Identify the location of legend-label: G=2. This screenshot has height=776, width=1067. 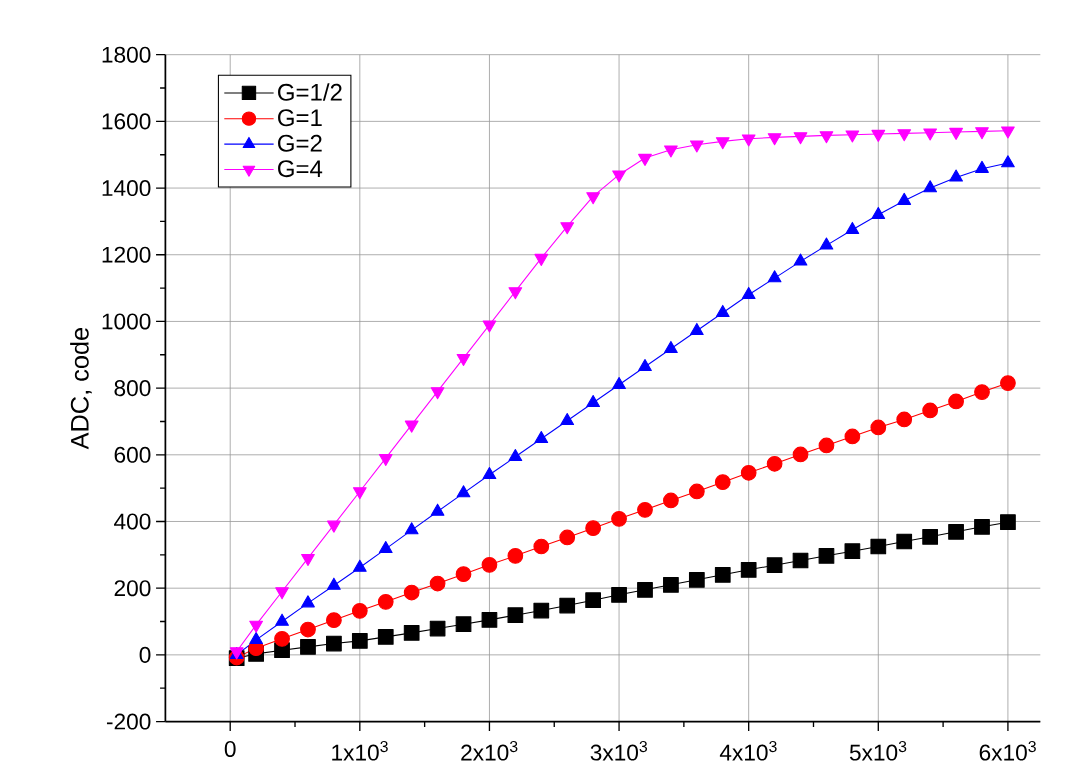
(300, 143).